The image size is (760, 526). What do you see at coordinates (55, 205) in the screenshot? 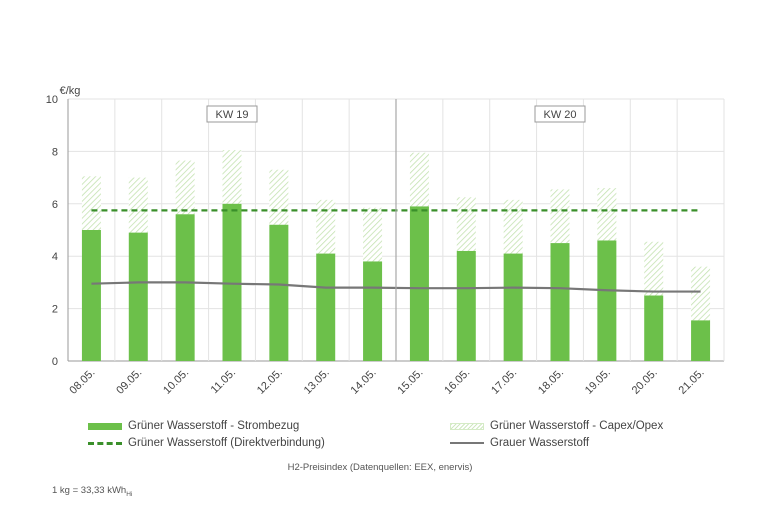
I see `y-tick-label: 6` at bounding box center [55, 205].